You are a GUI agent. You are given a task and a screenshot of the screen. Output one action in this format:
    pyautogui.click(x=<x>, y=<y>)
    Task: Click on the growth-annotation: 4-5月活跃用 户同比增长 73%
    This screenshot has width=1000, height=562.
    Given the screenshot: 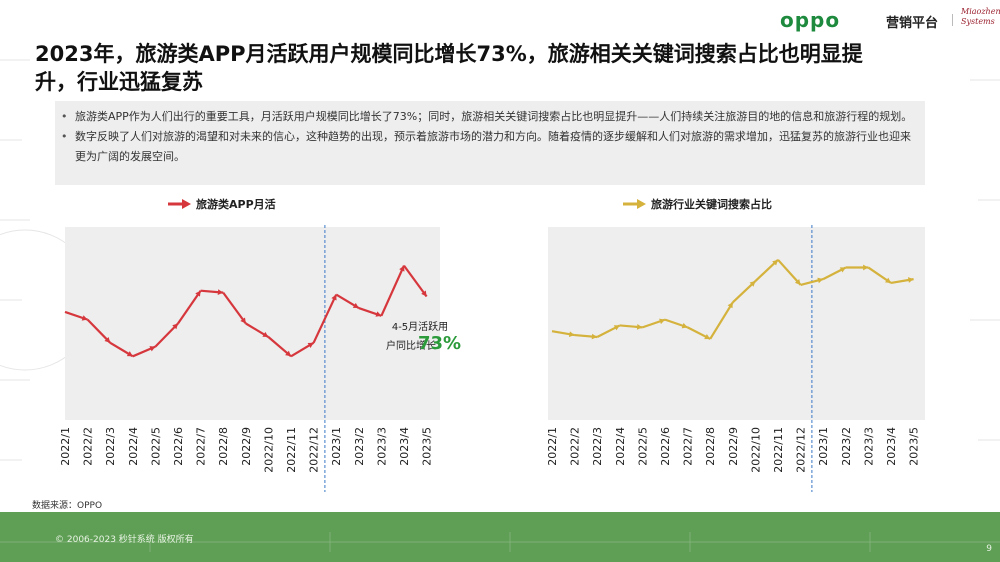 What is the action you would take?
    pyautogui.click(x=423, y=337)
    